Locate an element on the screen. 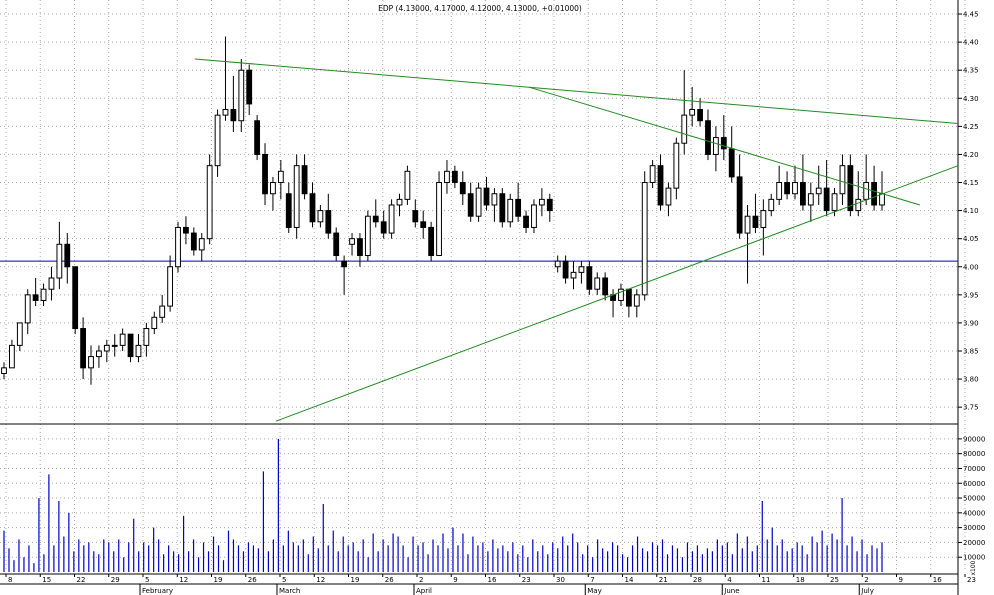 This screenshot has width=994, height=595. price-tick-label: 4.45 is located at coordinates (971, 15).